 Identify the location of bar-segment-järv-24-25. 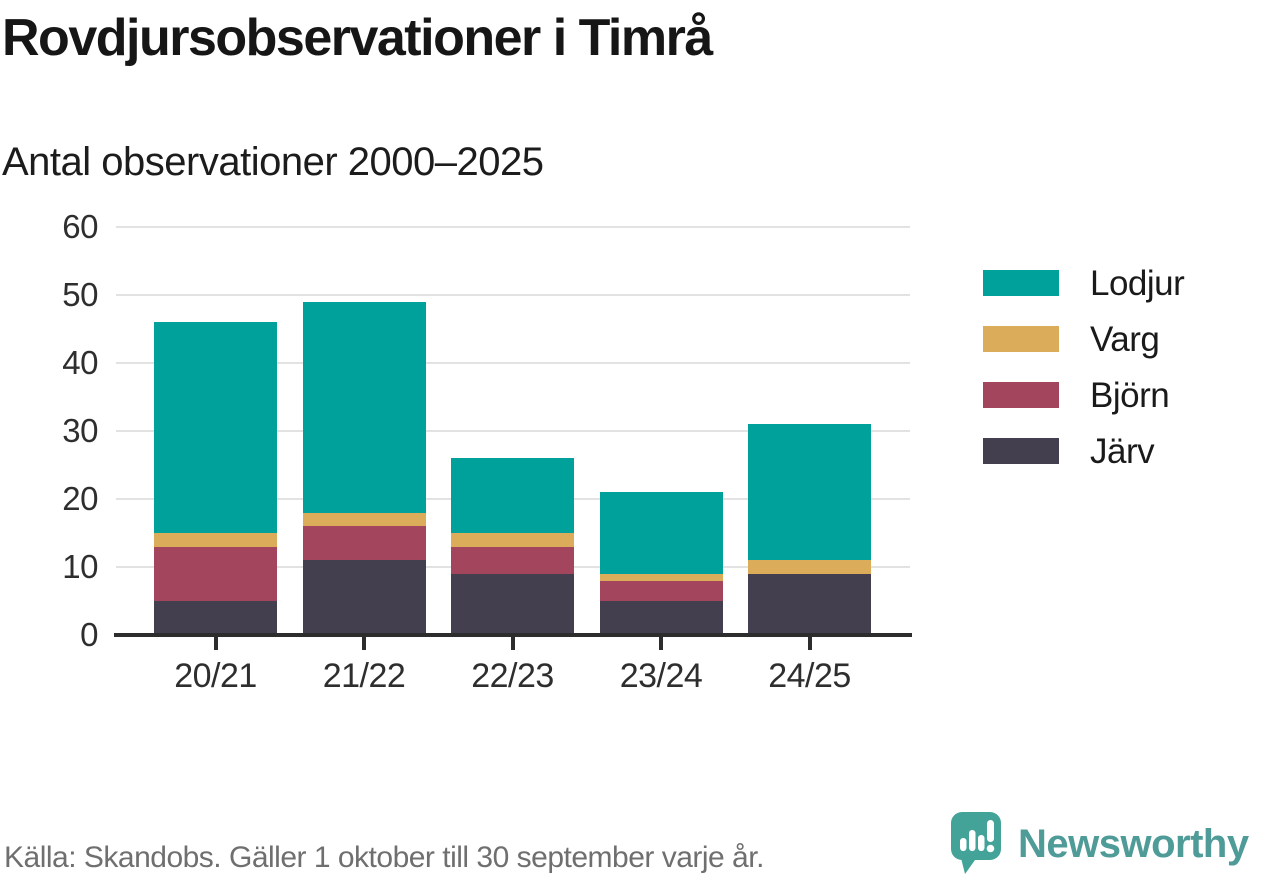
(809, 604).